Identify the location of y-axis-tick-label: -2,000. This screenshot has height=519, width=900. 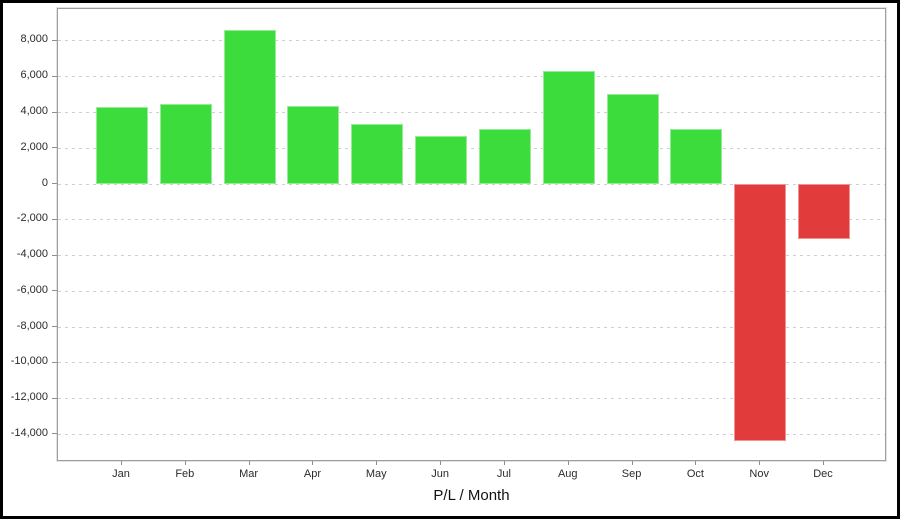
(32, 218).